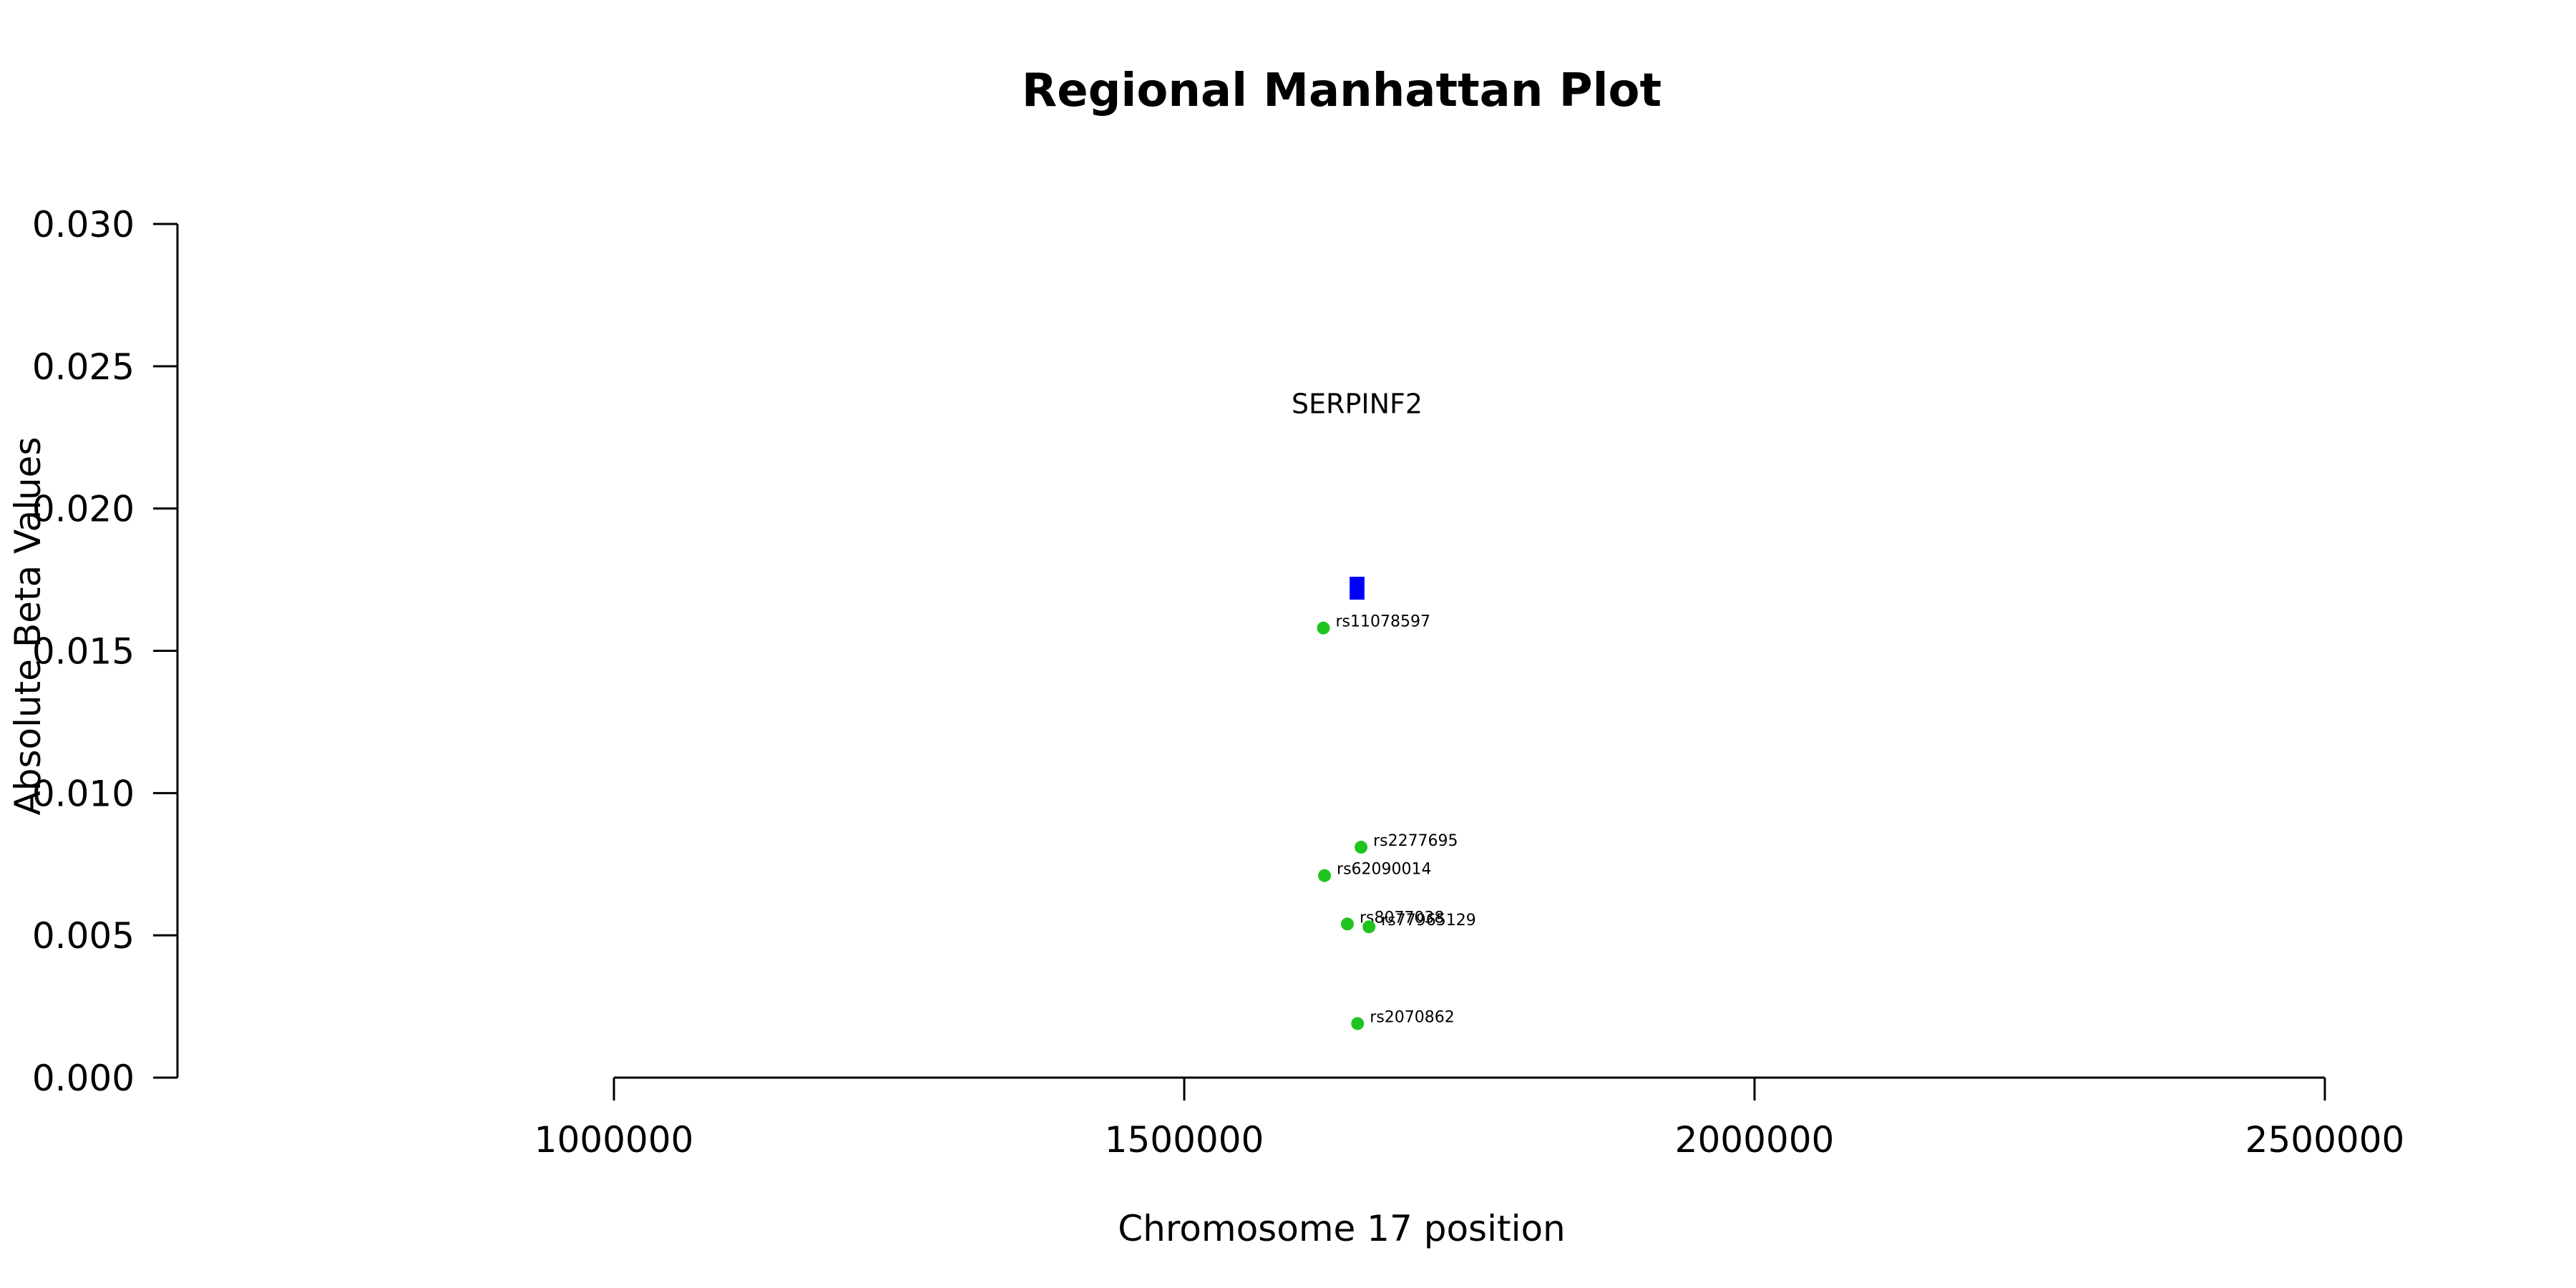 The image size is (2576, 1288). What do you see at coordinates (83, 1078) in the screenshot?
I see `y-tick-label: 0.000` at bounding box center [83, 1078].